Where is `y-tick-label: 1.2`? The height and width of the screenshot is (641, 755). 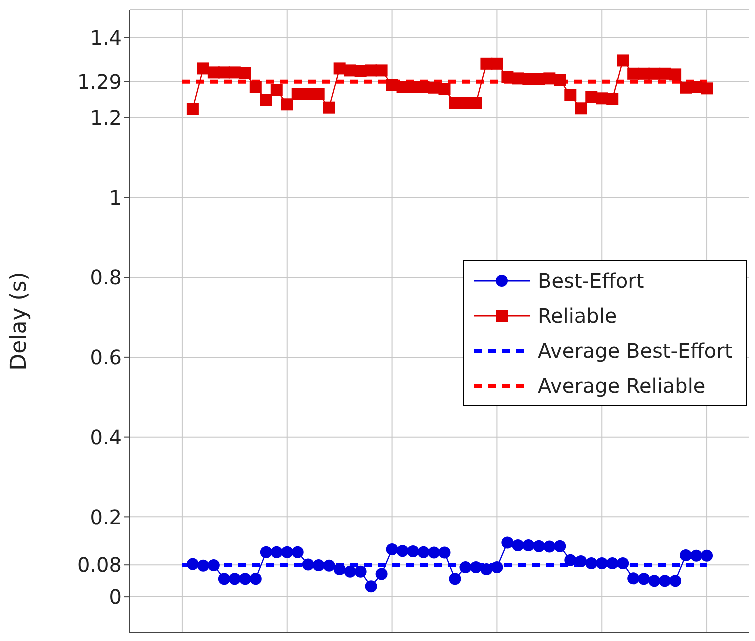
y-tick-label: 1.2 is located at coordinates (106, 118).